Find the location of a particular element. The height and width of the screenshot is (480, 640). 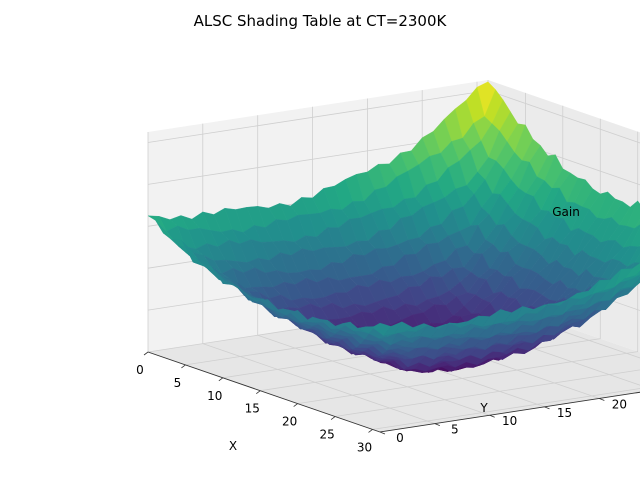

y-tick-label: 5 is located at coordinates (455, 430).